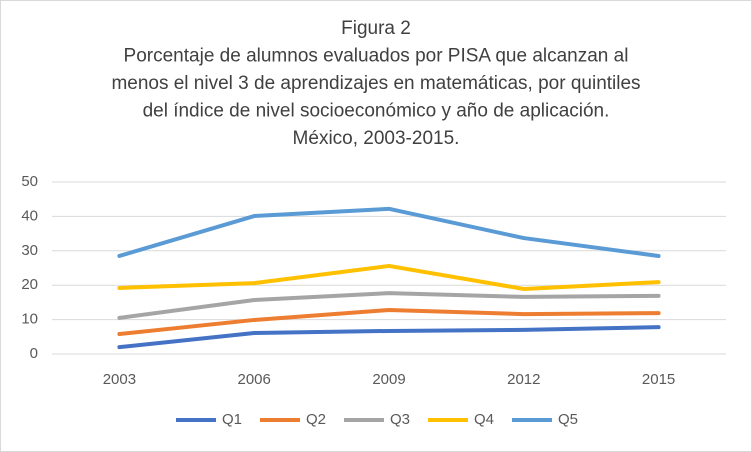 This screenshot has height=452, width=752. I want to click on chart-title: Figura 2, so click(376, 28).